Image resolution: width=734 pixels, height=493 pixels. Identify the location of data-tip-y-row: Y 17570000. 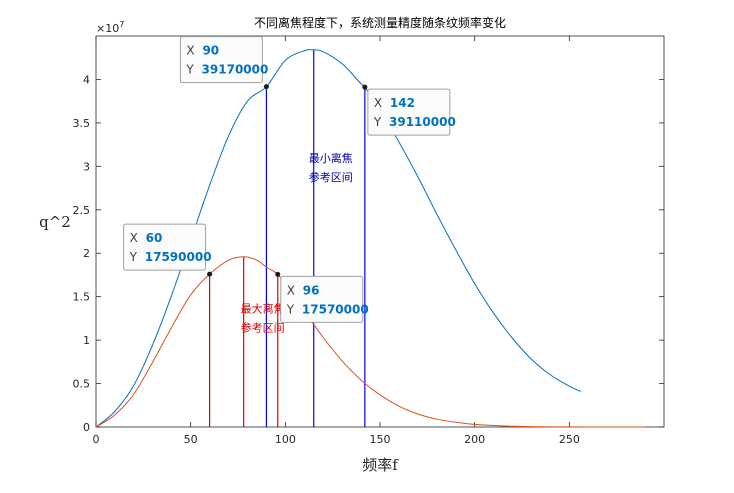
(327, 309).